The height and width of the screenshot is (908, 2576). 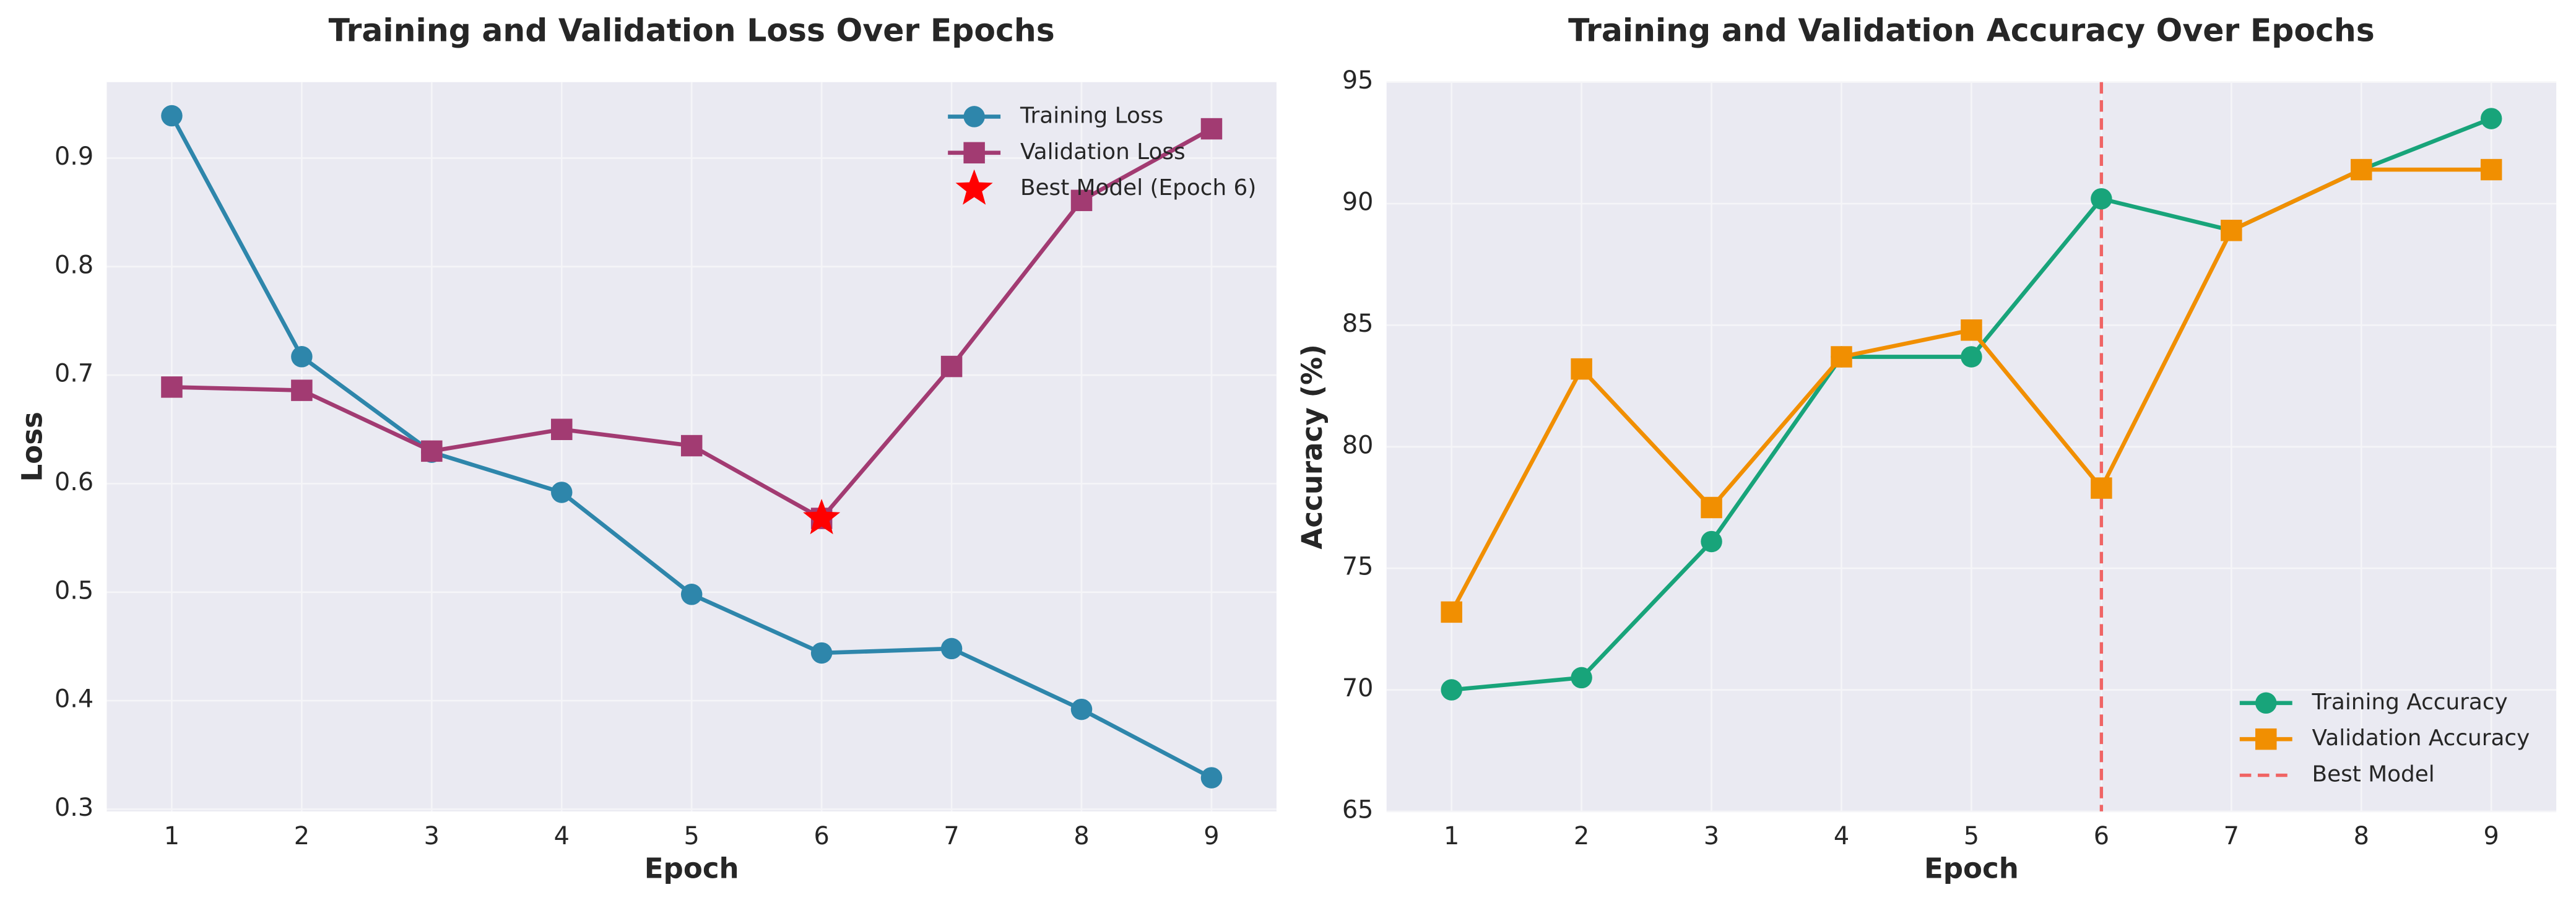 I want to click on y-tick-label: 80, so click(x=1358, y=445).